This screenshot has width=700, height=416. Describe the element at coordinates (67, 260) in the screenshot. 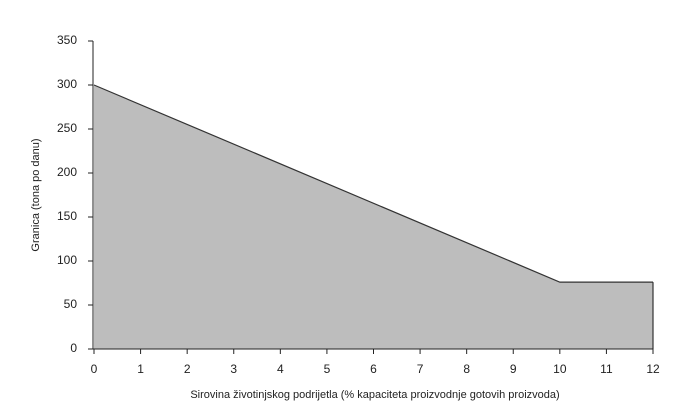

I see `y-tick-label: 100` at that location.